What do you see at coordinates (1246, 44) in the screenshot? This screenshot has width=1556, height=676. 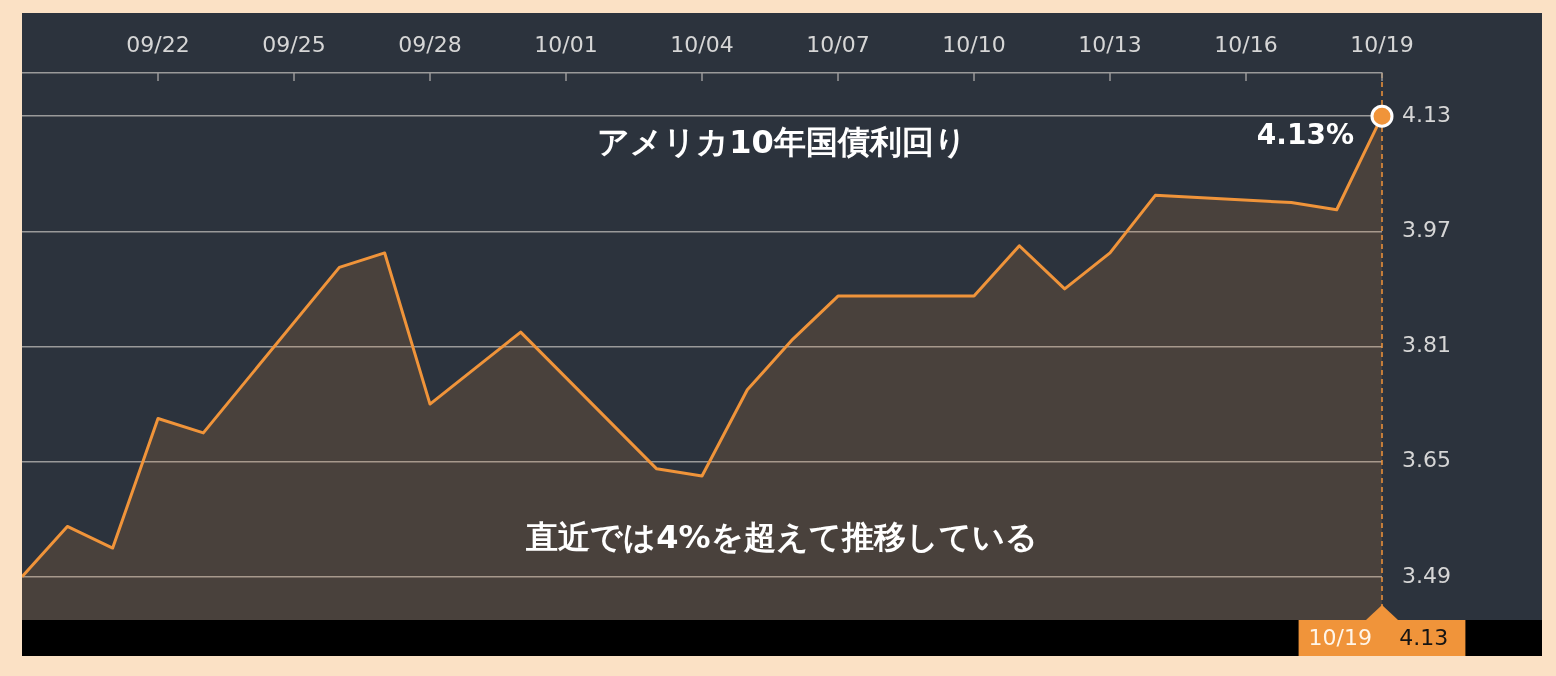 I see `x-tick-label: 10/16` at bounding box center [1246, 44].